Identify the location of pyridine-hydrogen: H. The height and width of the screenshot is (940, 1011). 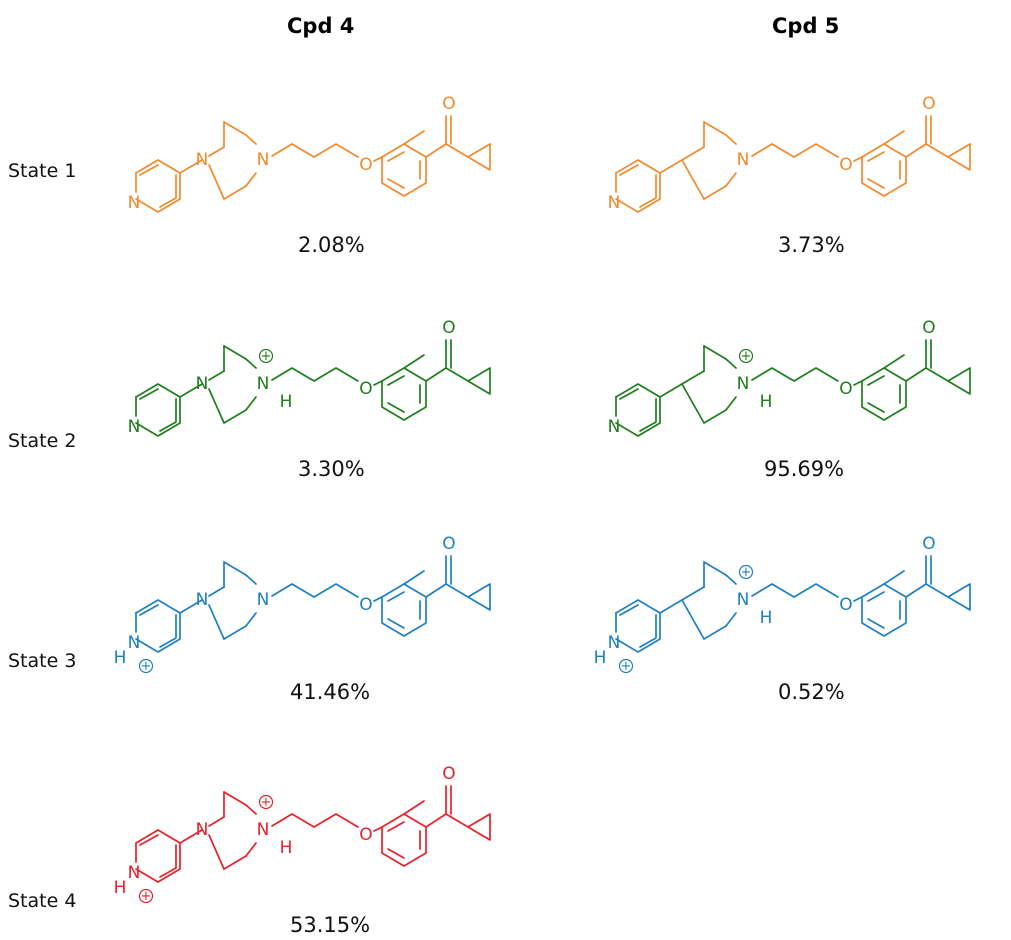
(120, 658).